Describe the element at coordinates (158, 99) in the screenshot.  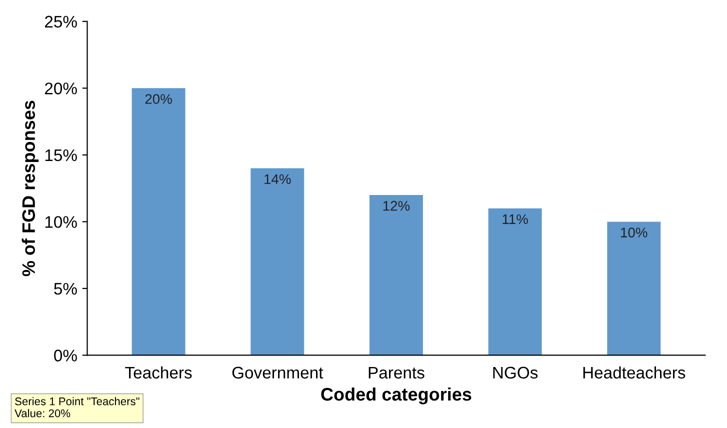
I see `data-label: 20%` at that location.